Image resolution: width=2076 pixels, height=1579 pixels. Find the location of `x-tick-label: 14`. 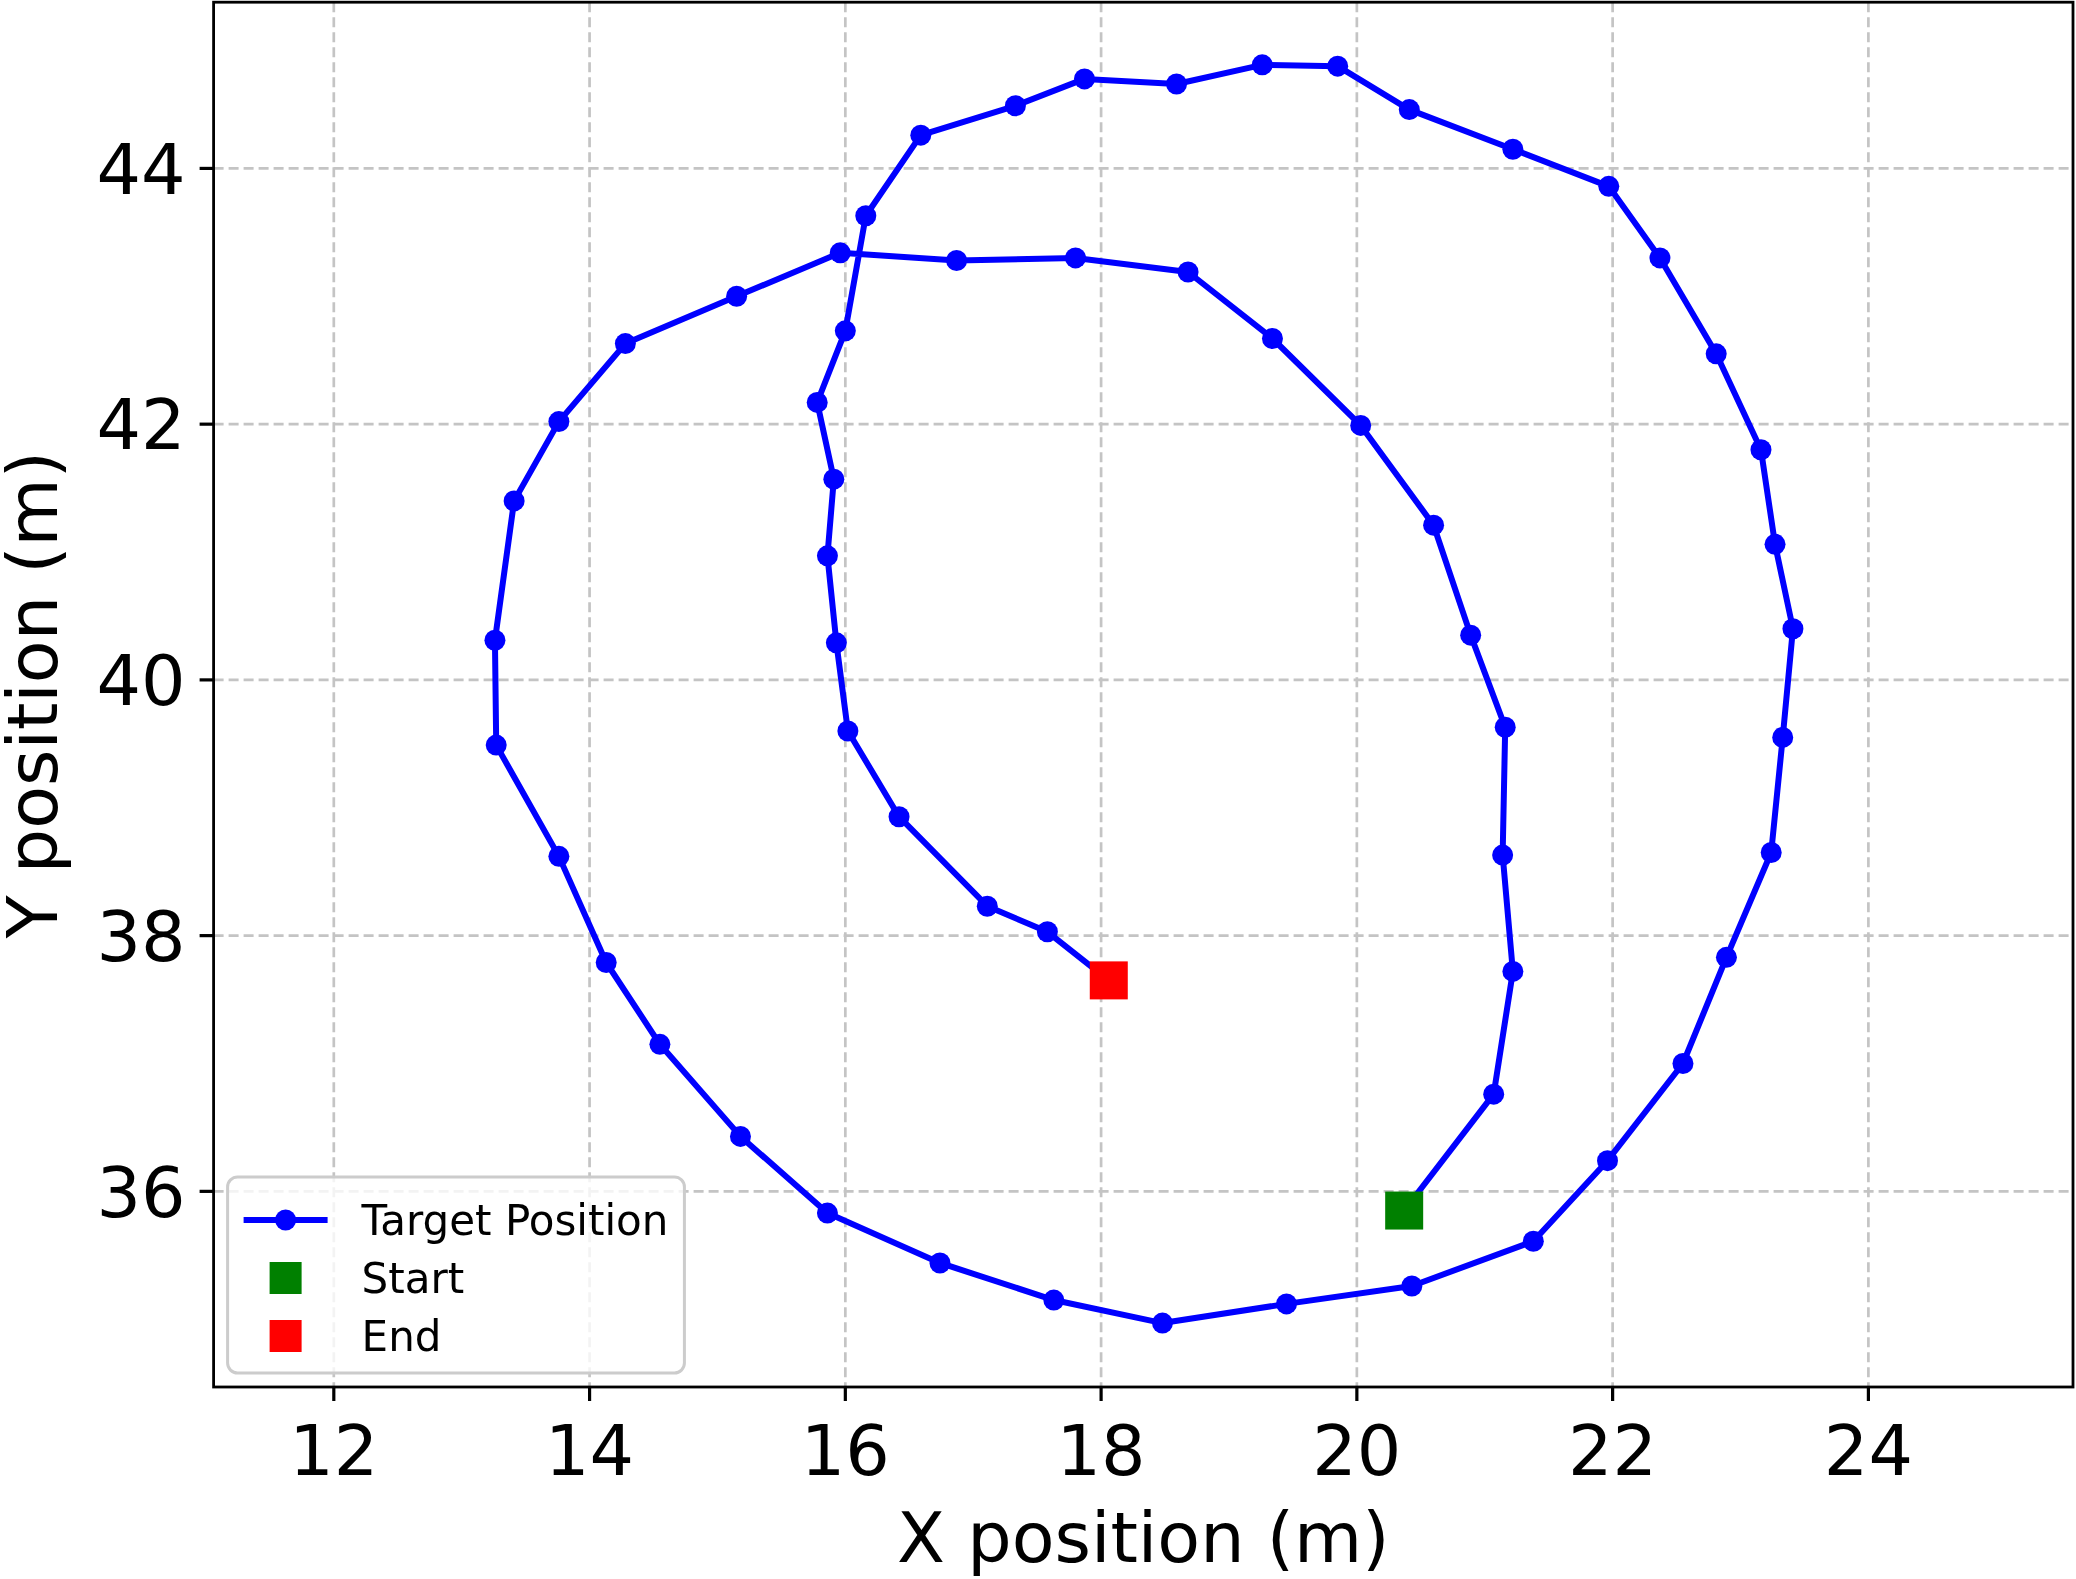

x-tick-label: 14 is located at coordinates (590, 1451).